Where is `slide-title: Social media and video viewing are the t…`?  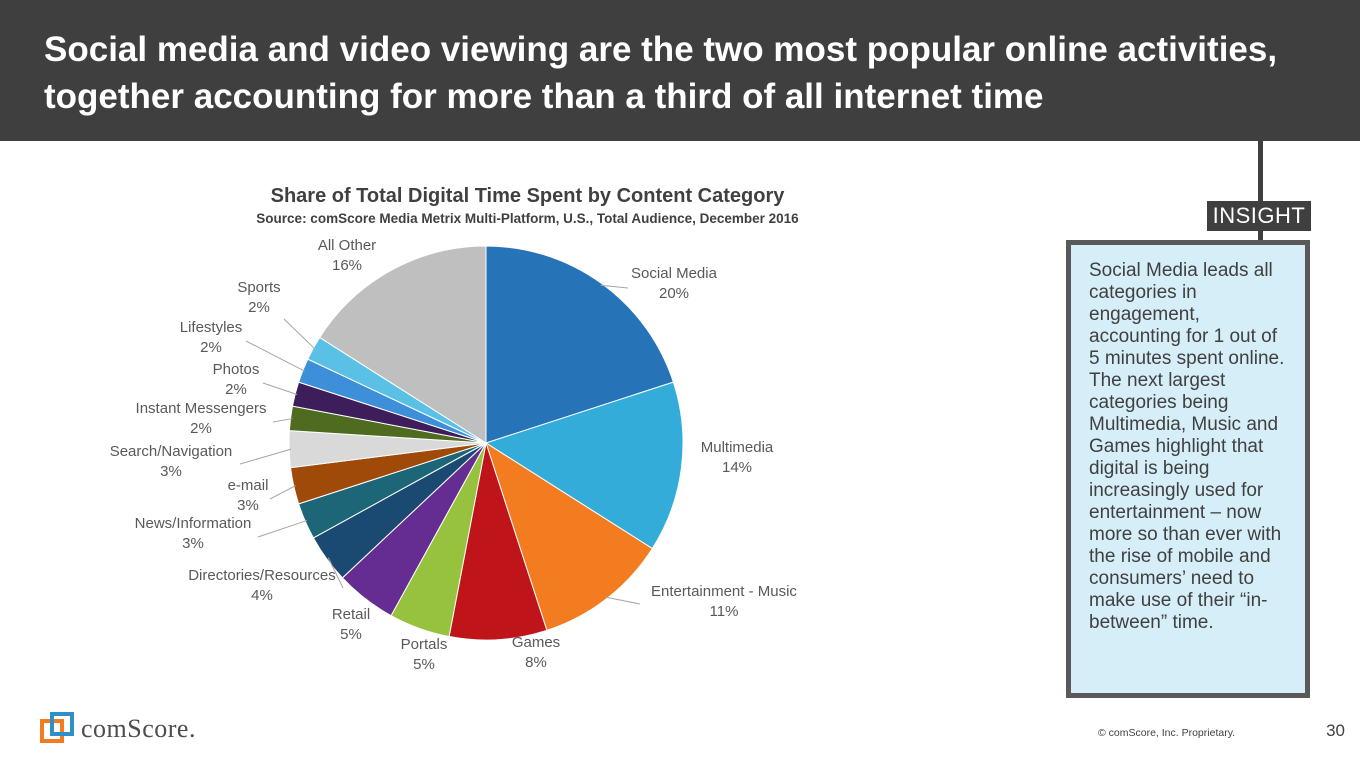
slide-title: Social media and video viewing are the t… is located at coordinates (661, 73).